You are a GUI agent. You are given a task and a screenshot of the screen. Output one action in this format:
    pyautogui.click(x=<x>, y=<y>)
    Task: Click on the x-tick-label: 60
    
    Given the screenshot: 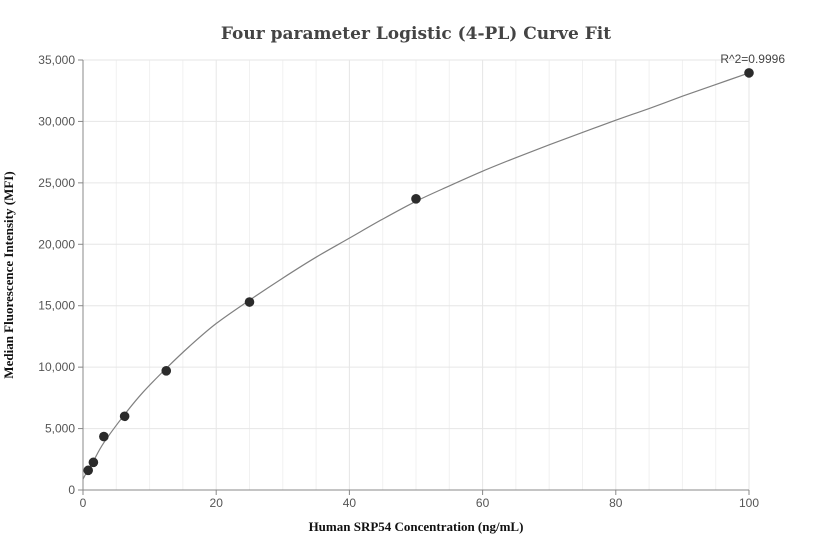 What is the action you would take?
    pyautogui.click(x=483, y=503)
    